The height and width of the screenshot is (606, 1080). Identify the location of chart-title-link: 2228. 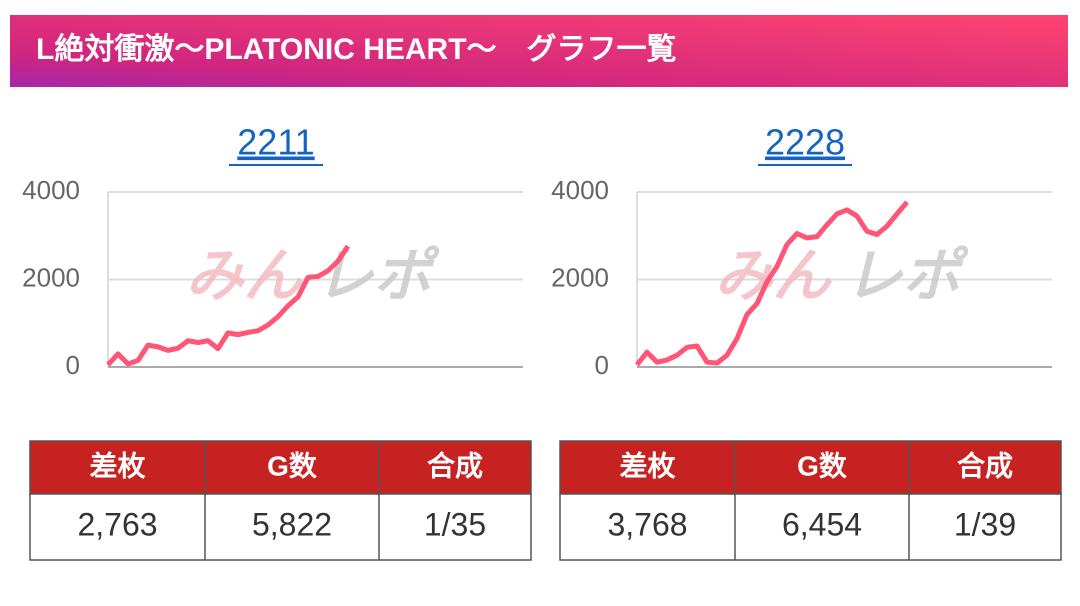
(805, 142).